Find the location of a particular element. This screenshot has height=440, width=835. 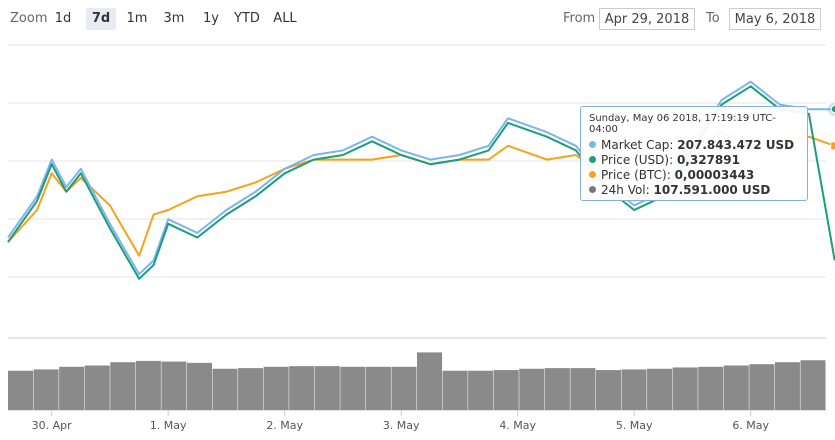

tooltip-row-price-usd: Price (USD): 0,327891 is located at coordinates (694, 160).